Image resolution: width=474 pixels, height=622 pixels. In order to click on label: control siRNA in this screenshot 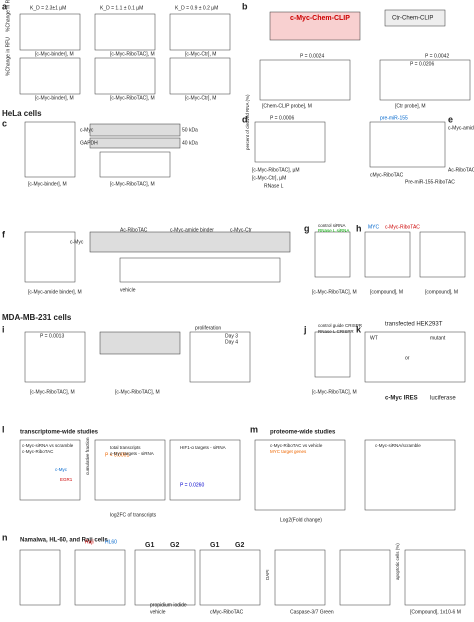, I will do `click(332, 225)`.